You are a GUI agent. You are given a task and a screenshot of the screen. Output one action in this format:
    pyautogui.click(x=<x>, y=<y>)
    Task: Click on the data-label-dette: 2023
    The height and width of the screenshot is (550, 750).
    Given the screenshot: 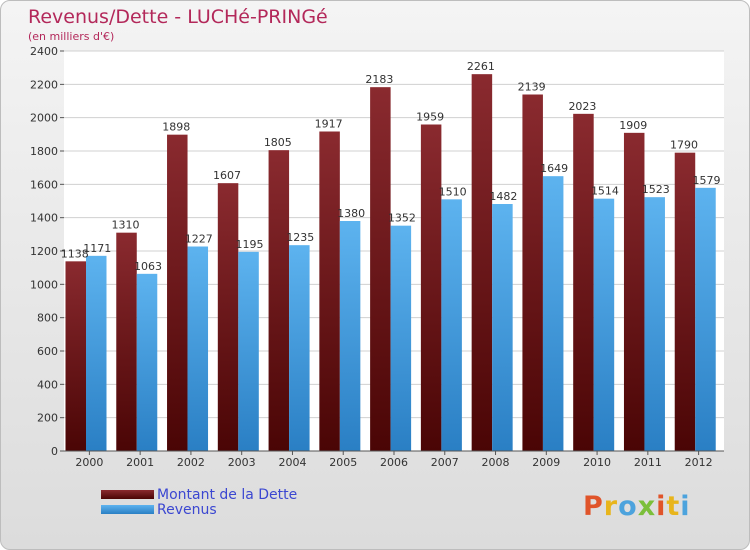 What is the action you would take?
    pyautogui.click(x=582, y=106)
    